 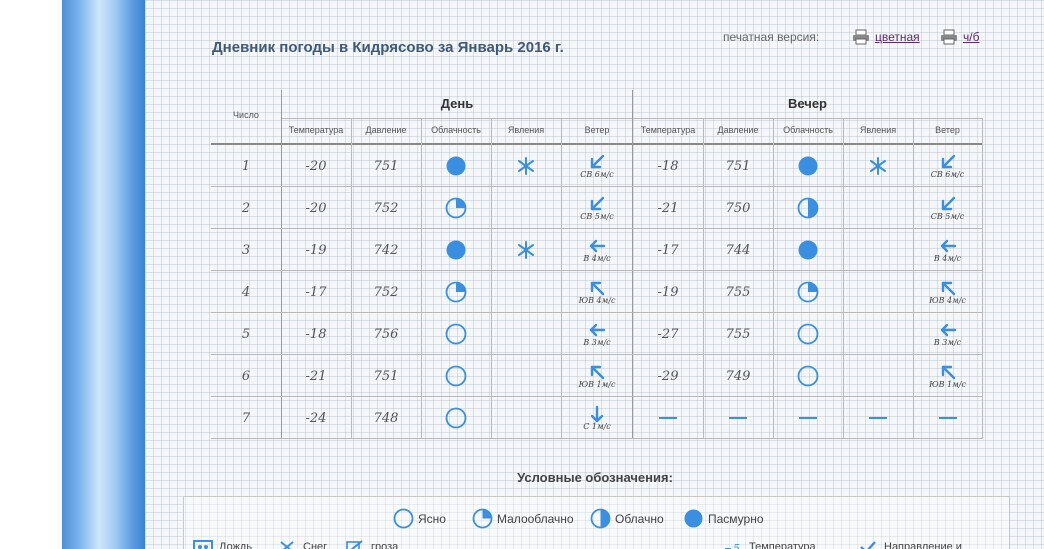 I want to click on evening-wind: СВ 5м/с, so click(x=947, y=208).